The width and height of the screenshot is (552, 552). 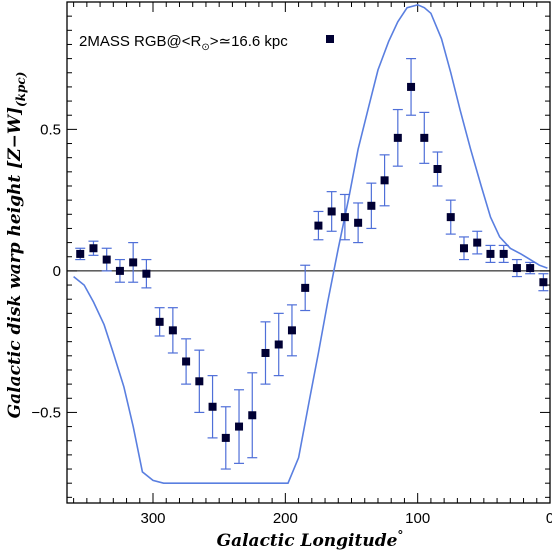 What do you see at coordinates (16, 245) in the screenshot?
I see `y-axis-title: Galactic disk warp height [Z−W](kpc)` at bounding box center [16, 245].